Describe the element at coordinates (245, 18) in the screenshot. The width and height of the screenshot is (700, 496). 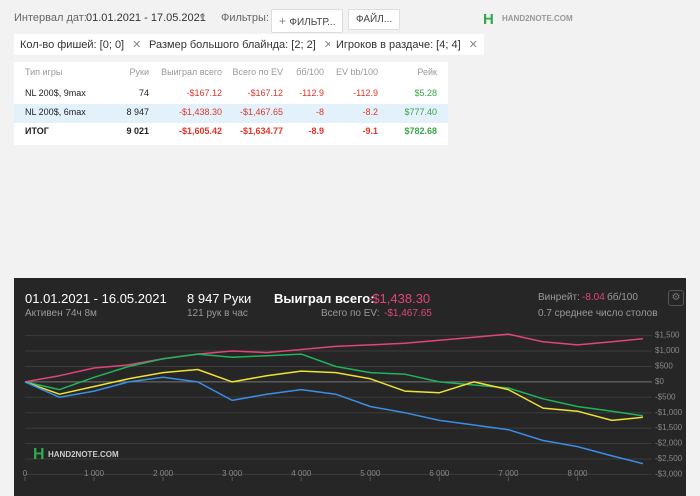
I see `filters-label: Фильтры:` at that location.